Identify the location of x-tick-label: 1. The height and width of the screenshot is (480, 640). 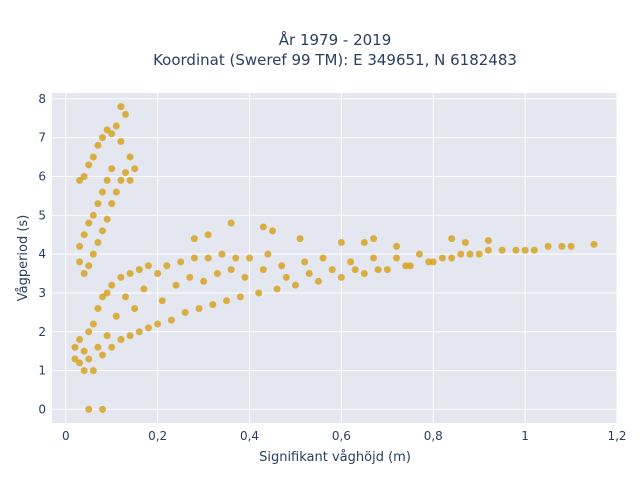
(525, 436).